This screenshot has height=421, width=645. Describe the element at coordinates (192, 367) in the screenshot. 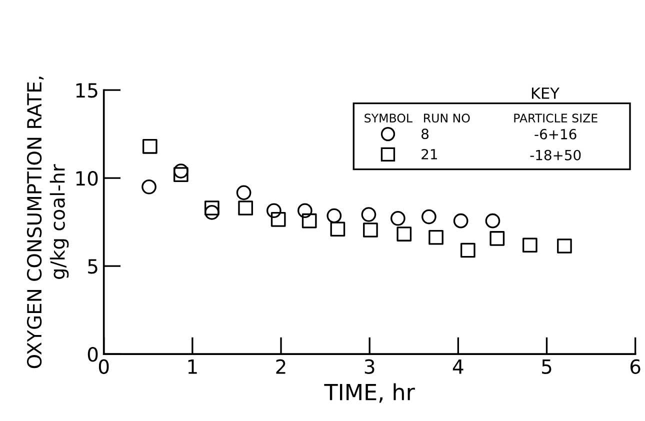

I see `x-tick-label: 1` at that location.